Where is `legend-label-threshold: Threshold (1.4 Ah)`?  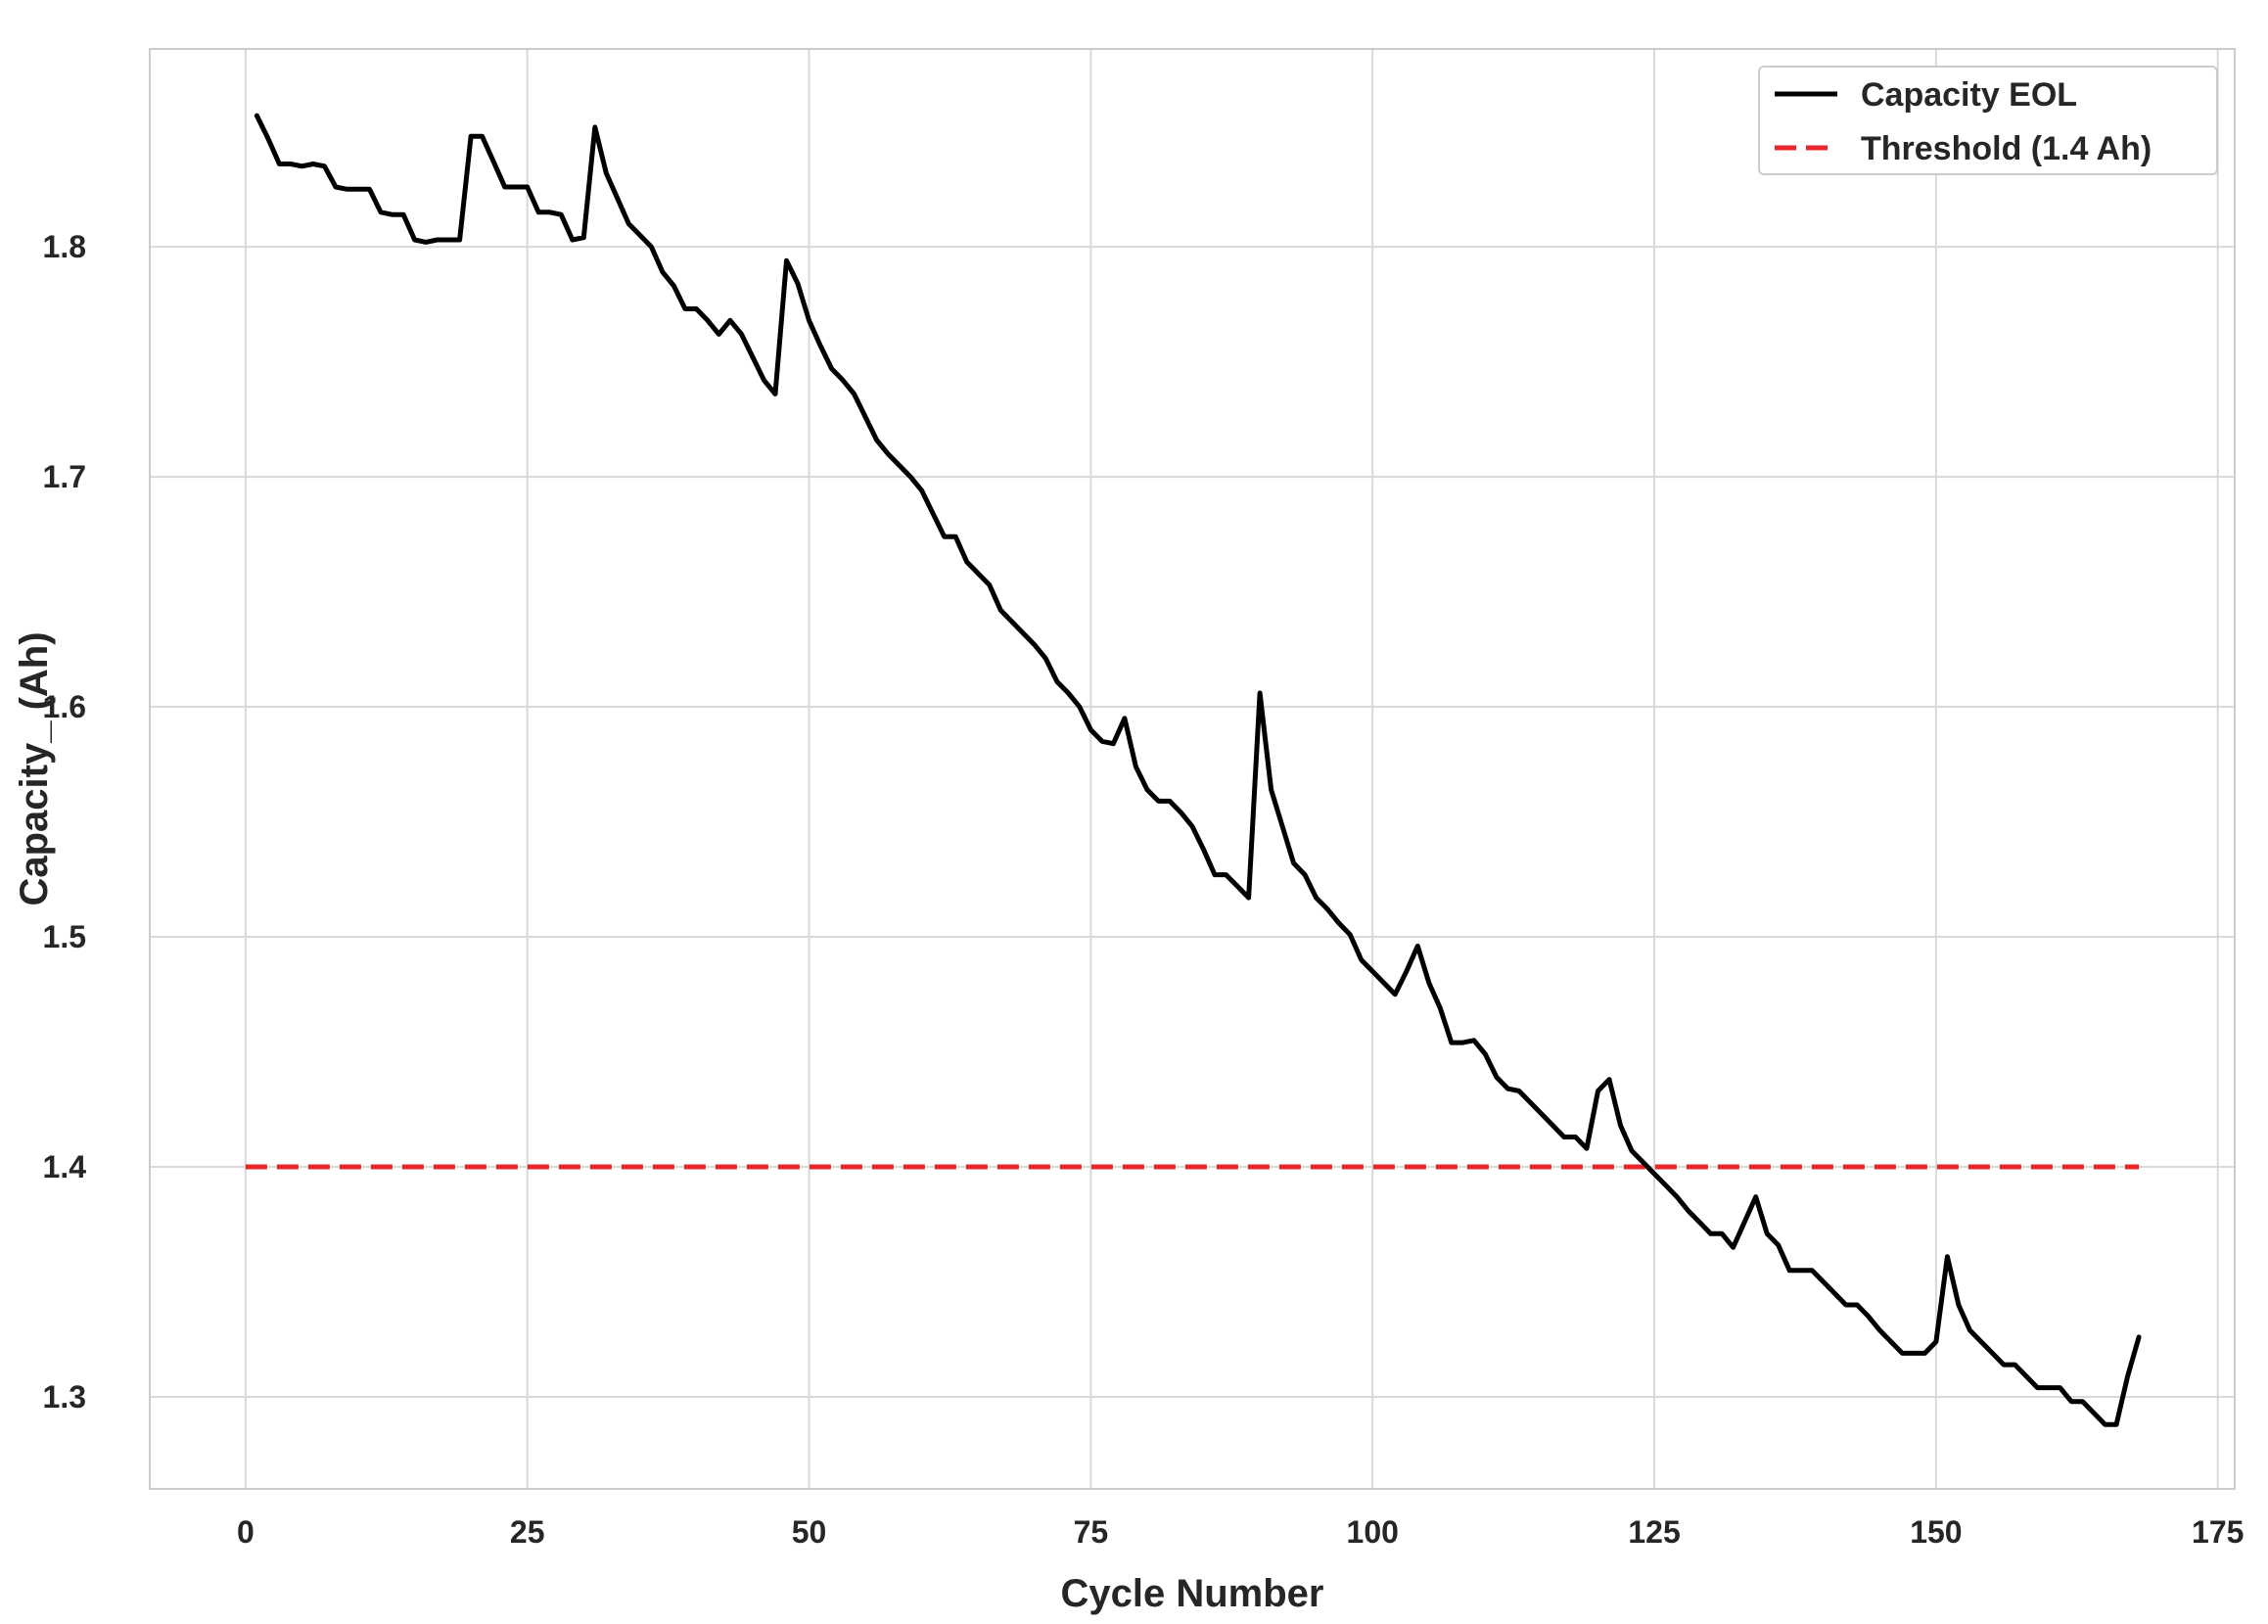
legend-label-threshold: Threshold (1.4 Ah) is located at coordinates (2006, 148).